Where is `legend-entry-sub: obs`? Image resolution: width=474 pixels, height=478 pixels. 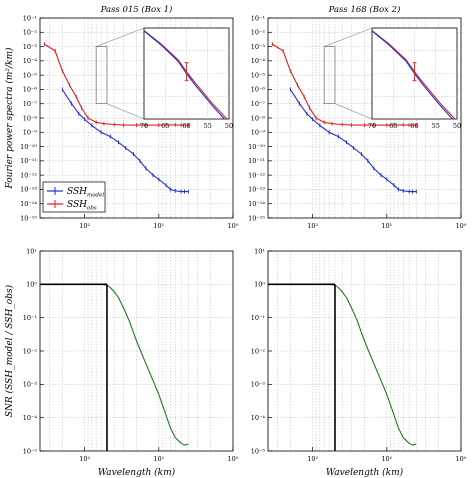
legend-entry-sub: obs is located at coordinates (92, 209).